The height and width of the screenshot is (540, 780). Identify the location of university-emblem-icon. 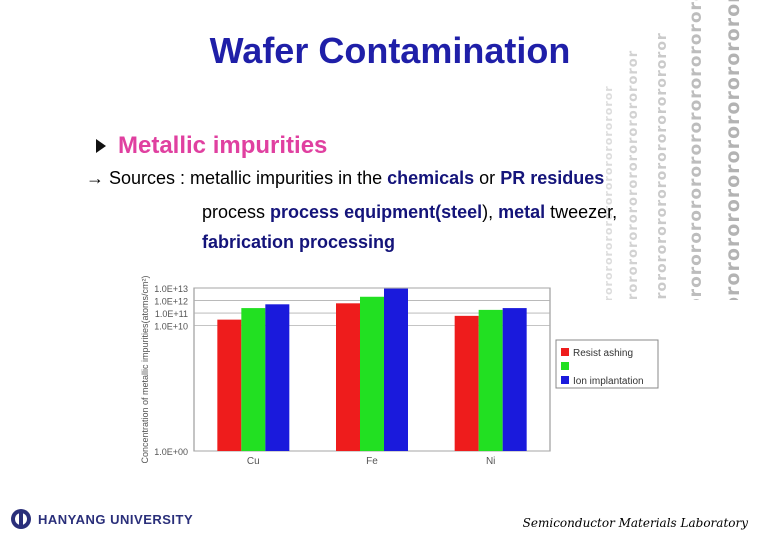
(21, 519).